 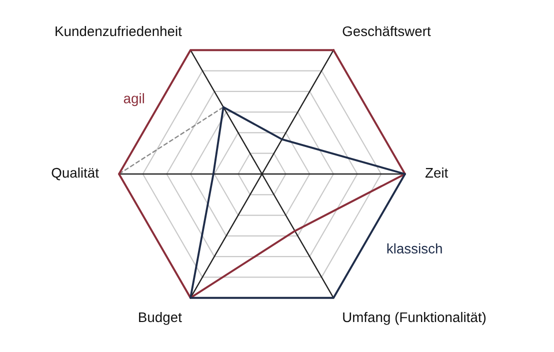 I want to click on spoke-label: Umfang (Funktionalität), so click(x=414, y=318).